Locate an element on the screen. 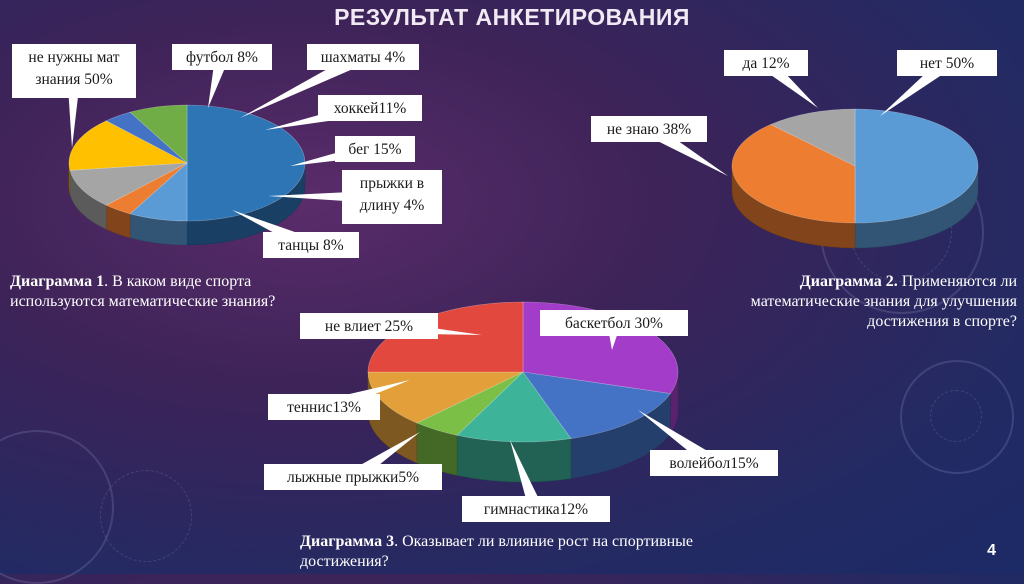  pie-callout: не нужны мат знания 50% is located at coordinates (74, 96).